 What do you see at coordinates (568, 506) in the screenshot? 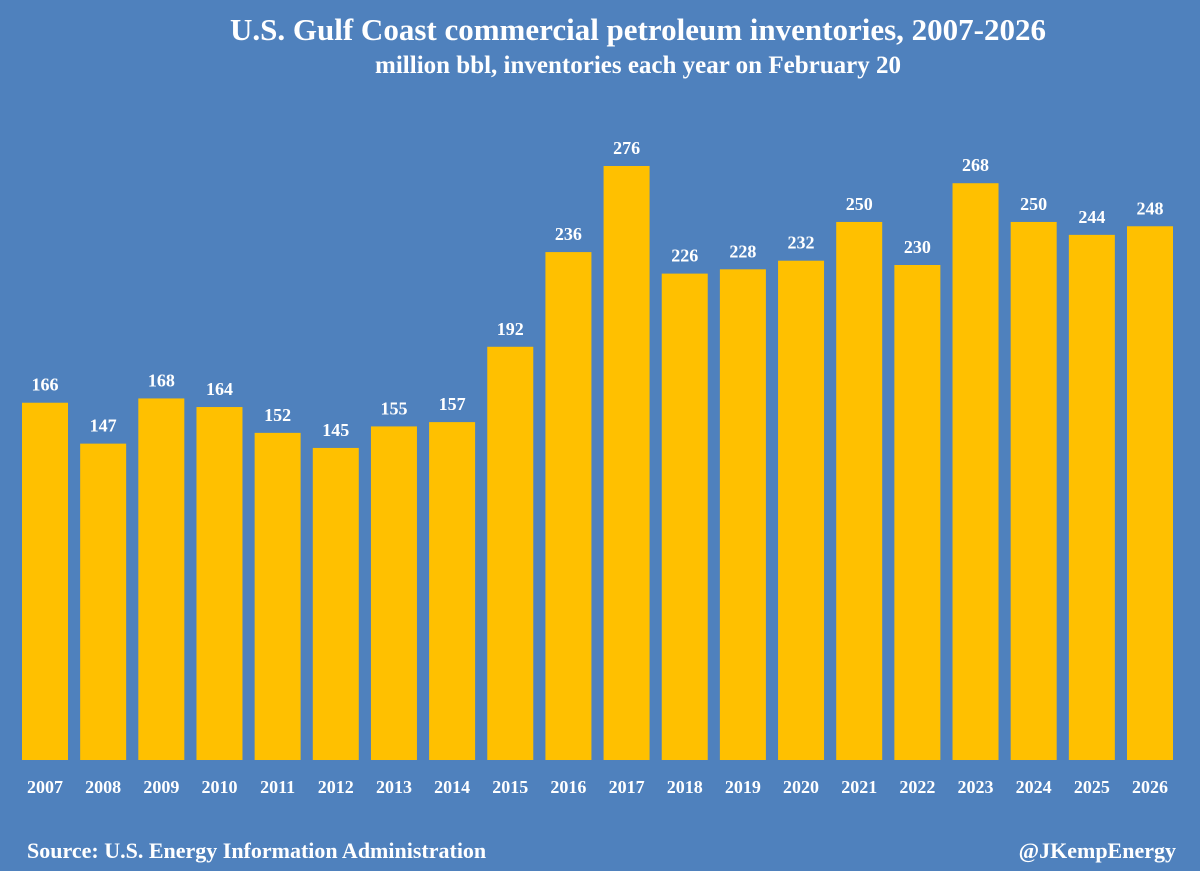
I see `bar-2016` at bounding box center [568, 506].